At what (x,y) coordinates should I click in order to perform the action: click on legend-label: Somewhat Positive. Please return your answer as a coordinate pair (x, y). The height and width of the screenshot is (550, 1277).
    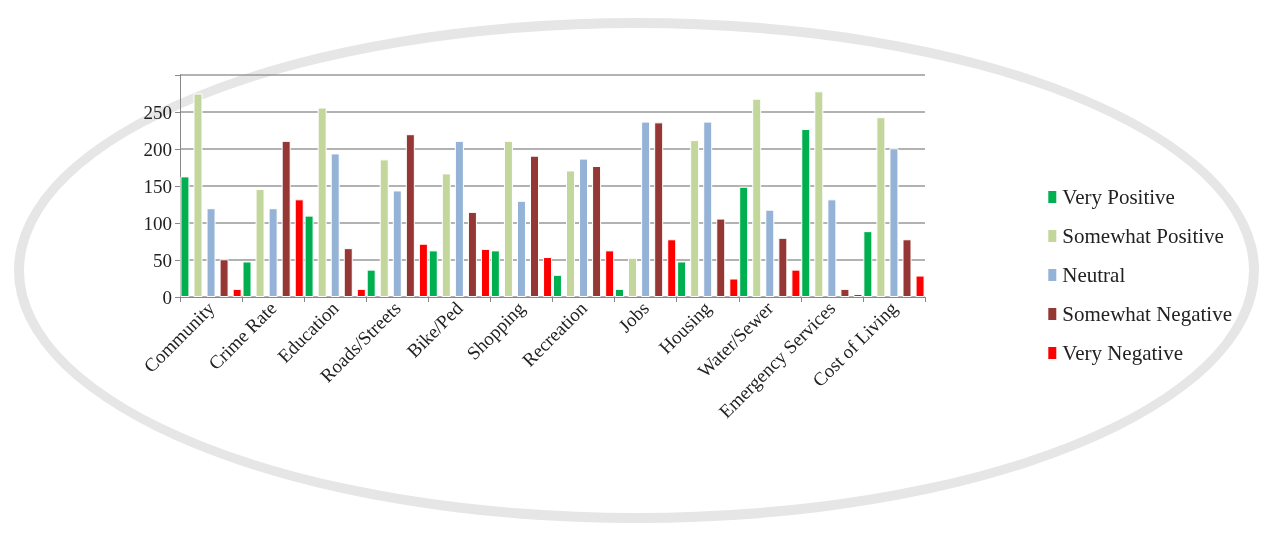
    Looking at the image, I should click on (1143, 236).